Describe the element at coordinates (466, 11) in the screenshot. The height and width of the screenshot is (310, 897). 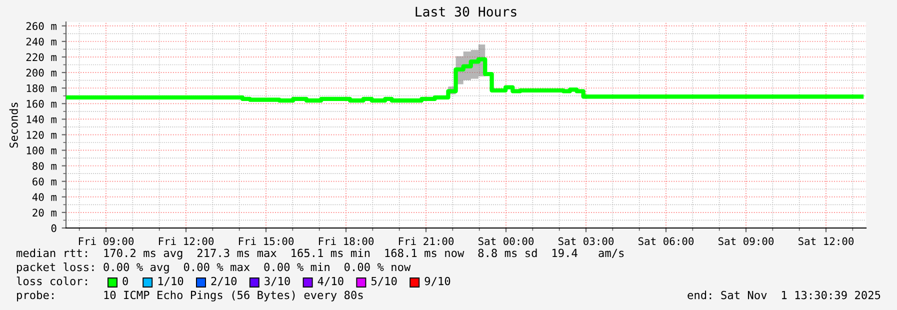
I see `chart-title: Last 30 Hours` at that location.